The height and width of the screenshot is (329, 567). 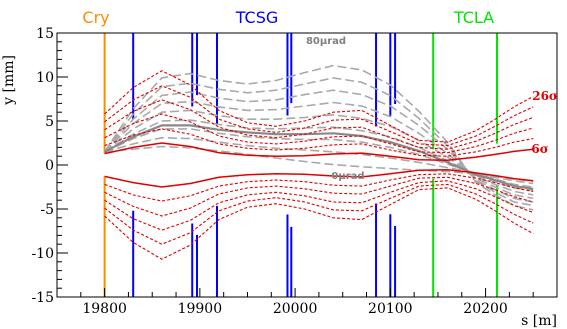 I want to click on envelope-14sigma-upper, so click(x=319, y=133).